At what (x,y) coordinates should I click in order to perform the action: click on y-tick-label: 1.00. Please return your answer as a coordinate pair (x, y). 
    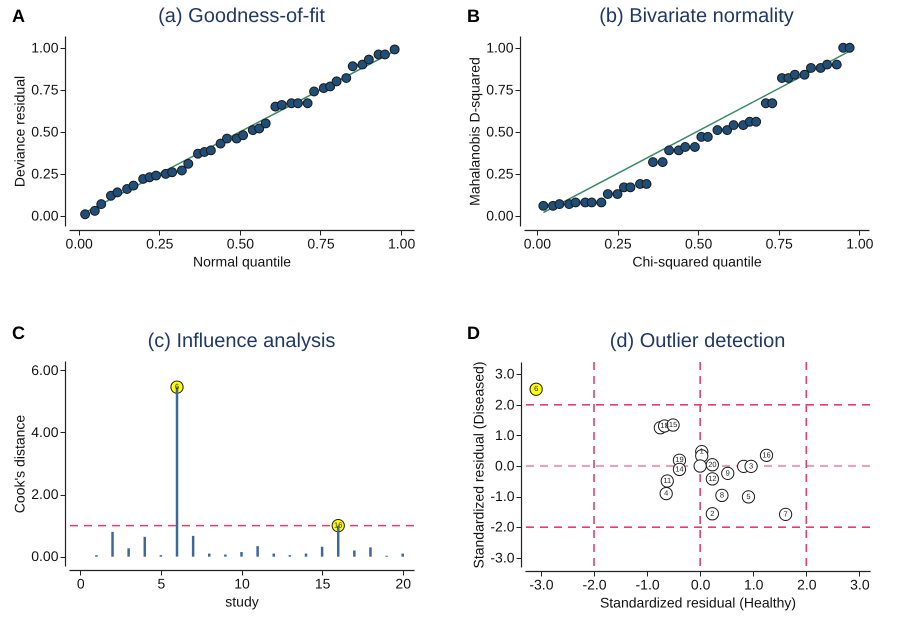
    Looking at the image, I should click on (500, 47).